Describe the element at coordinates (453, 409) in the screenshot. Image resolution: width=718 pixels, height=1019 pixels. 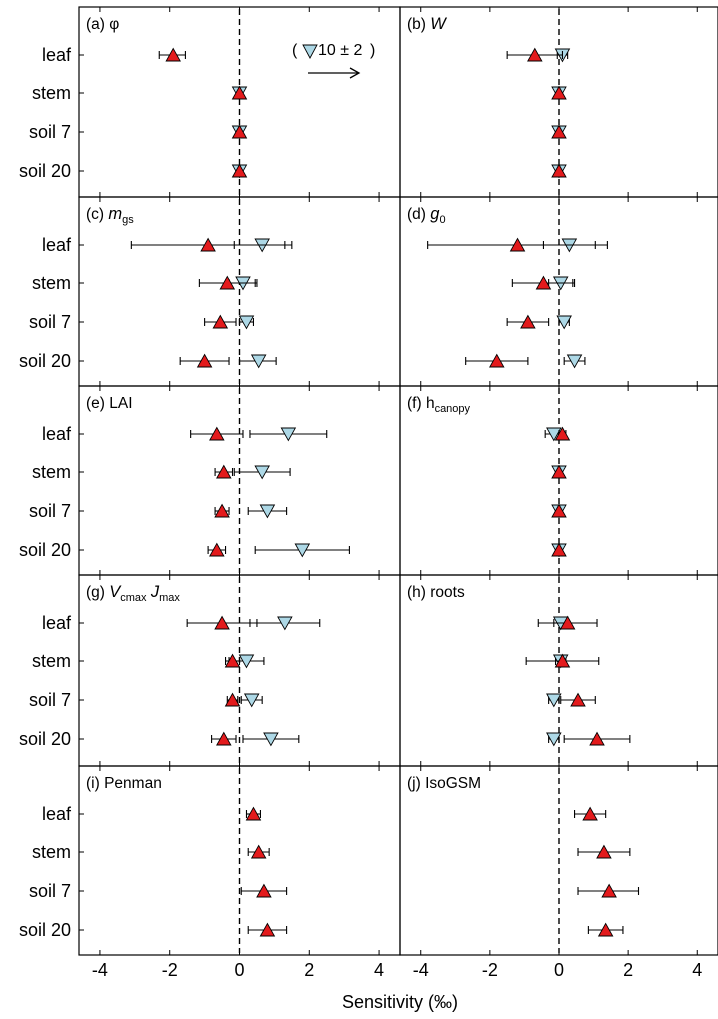
I see `panel-title-subscript: canopy` at that location.